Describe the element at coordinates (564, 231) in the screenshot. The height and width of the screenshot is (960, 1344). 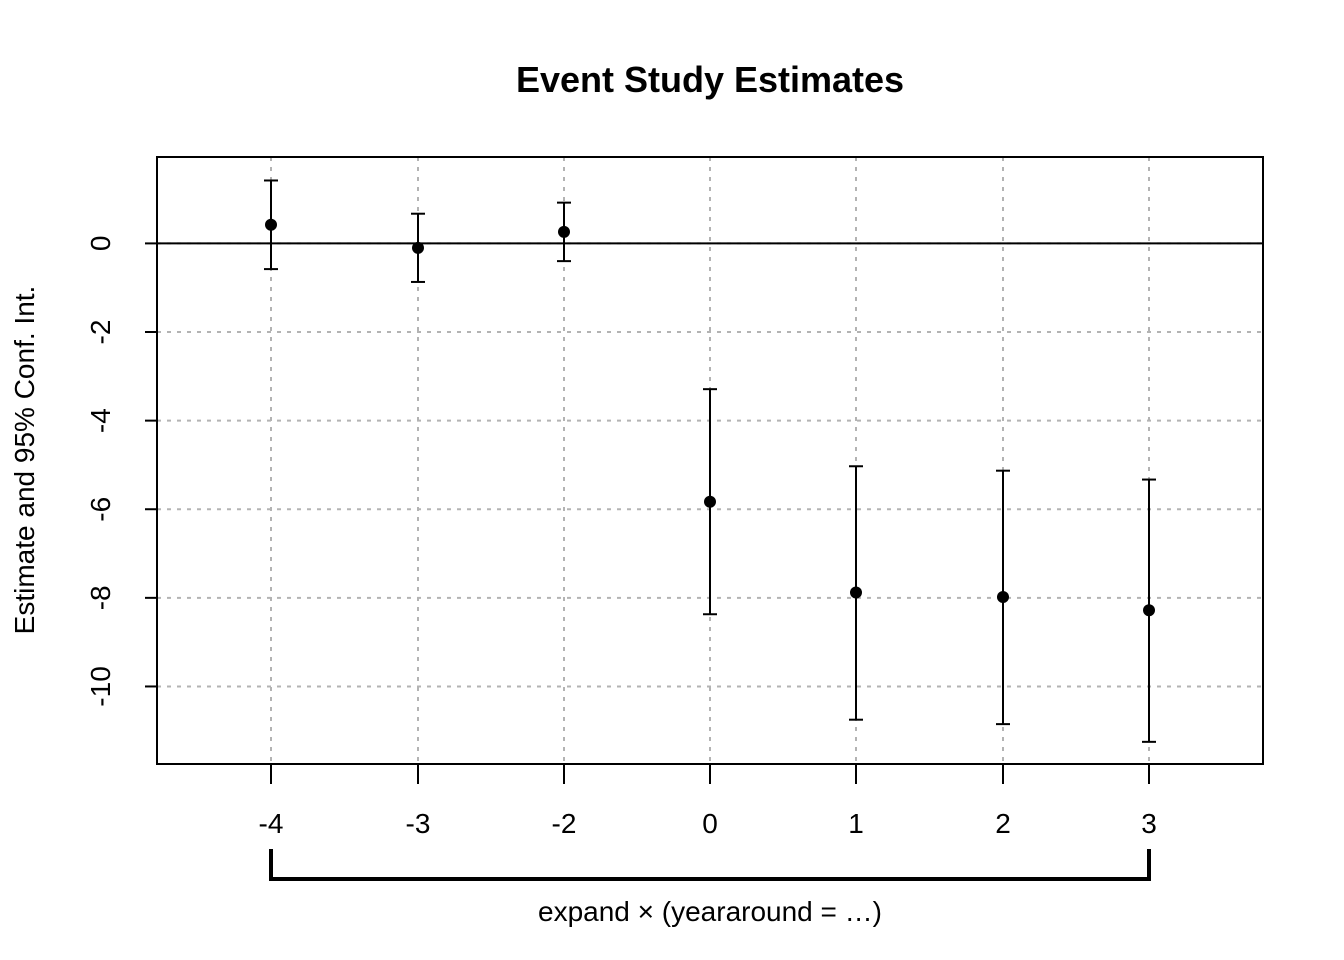
I see `estimate-point--2` at that location.